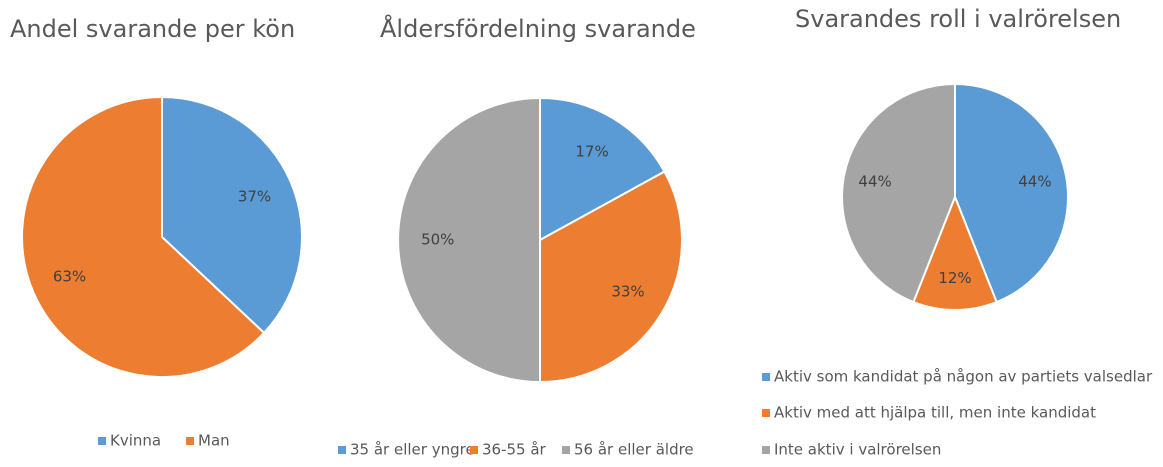 The image size is (1163, 467). I want to click on data-label: 33%, so click(627, 292).